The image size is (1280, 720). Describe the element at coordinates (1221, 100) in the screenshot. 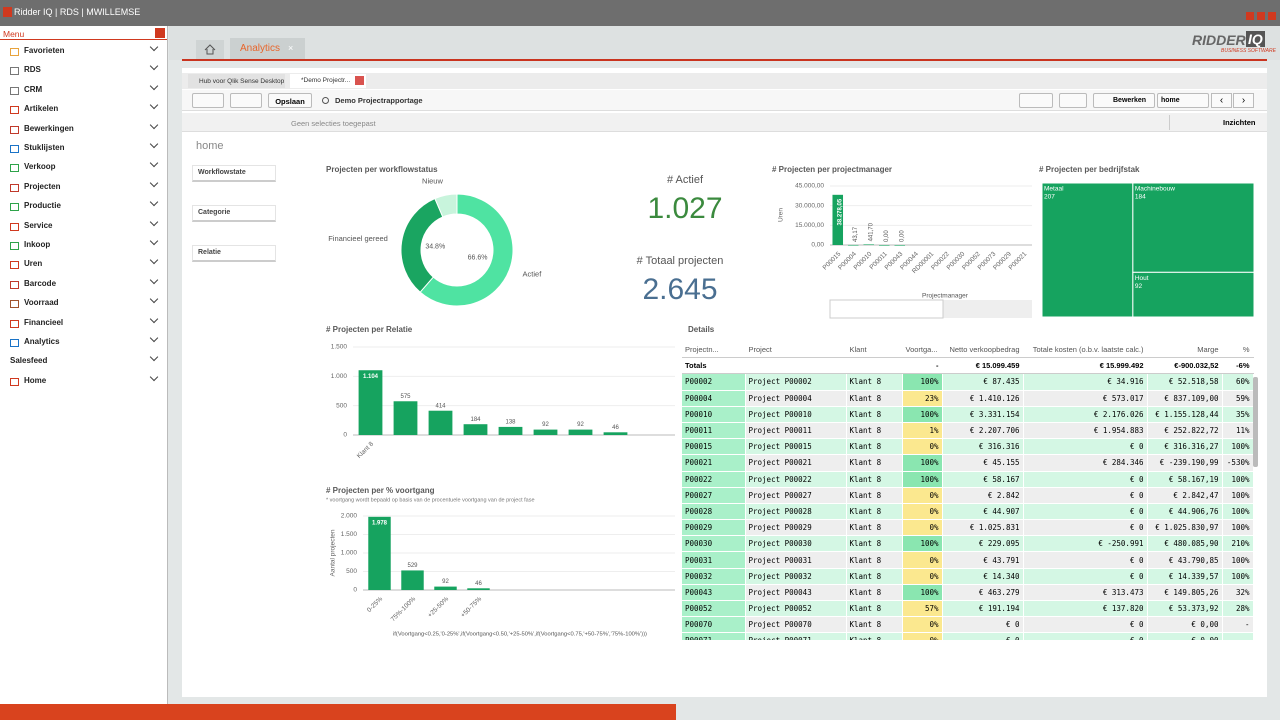

I see `previous-sheet: ‹` at that location.